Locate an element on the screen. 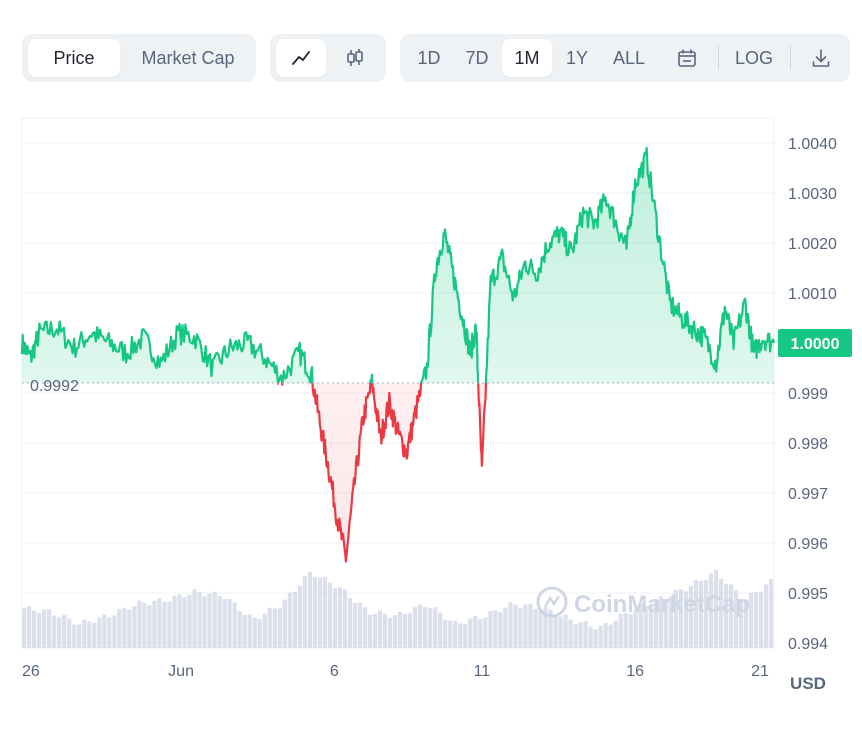 Image resolution: width=862 pixels, height=735 pixels. current-price-tag: 1.0000 is located at coordinates (815, 343).